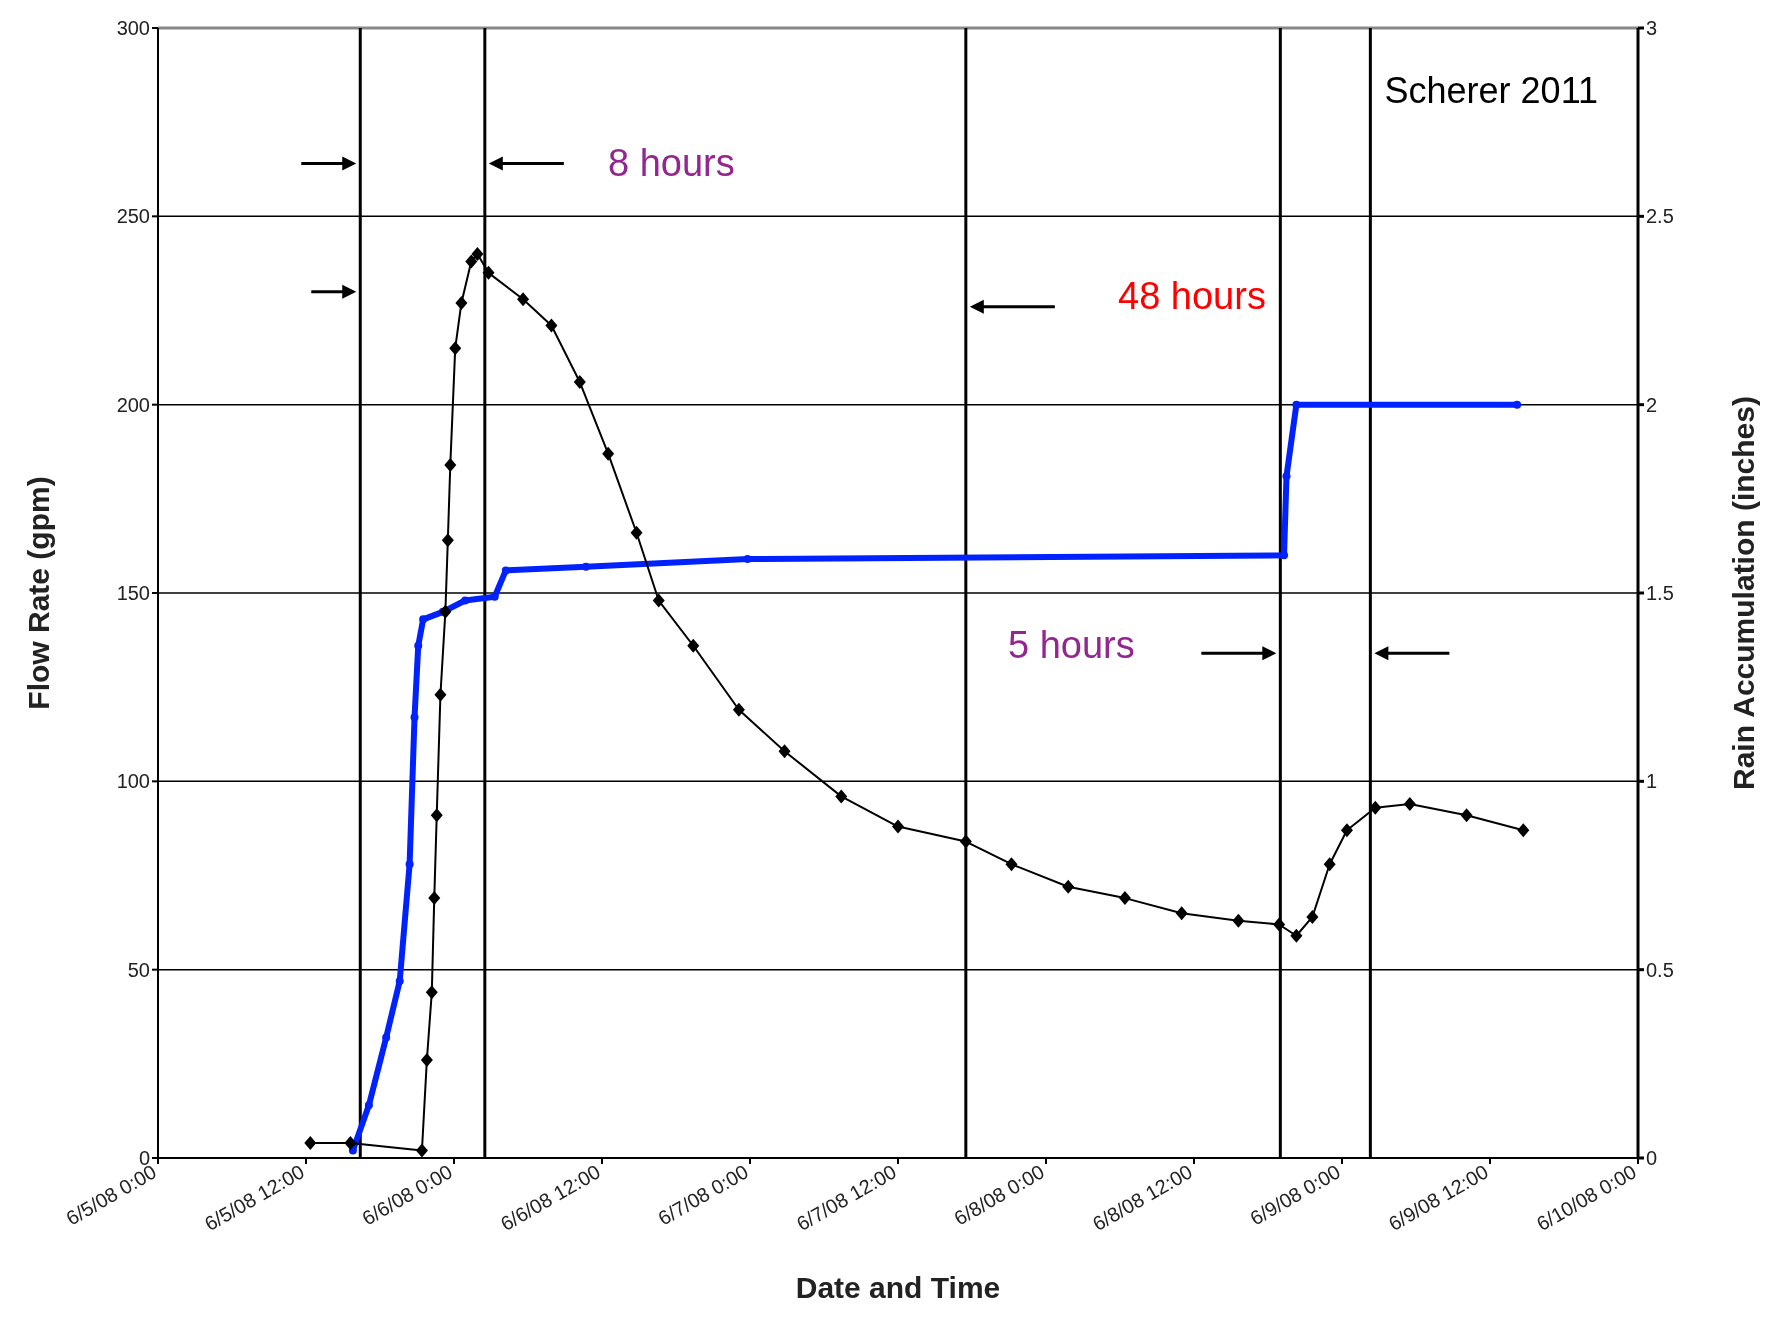 Image resolution: width=1779 pixels, height=1333 pixels. What do you see at coordinates (138, 969) in the screenshot?
I see `y-tick-label: 50` at bounding box center [138, 969].